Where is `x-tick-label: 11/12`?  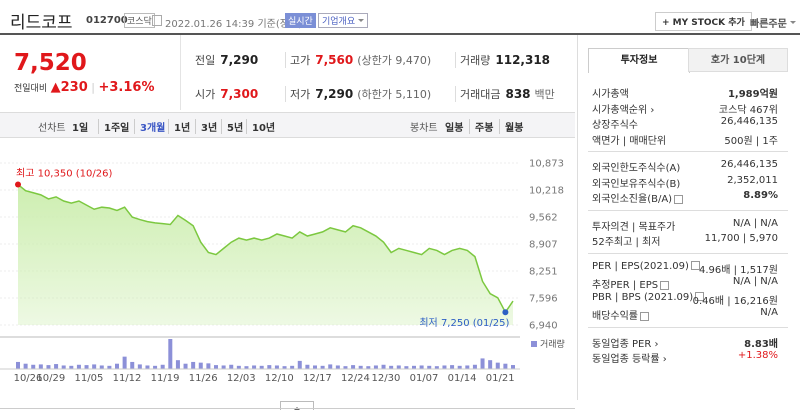
x-tick-label: 11/12 is located at coordinates (127, 378).